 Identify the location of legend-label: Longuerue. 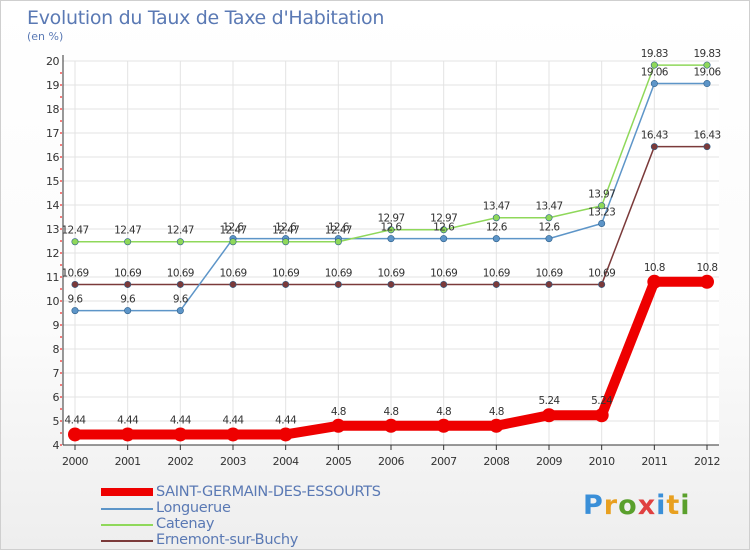
(193, 508).